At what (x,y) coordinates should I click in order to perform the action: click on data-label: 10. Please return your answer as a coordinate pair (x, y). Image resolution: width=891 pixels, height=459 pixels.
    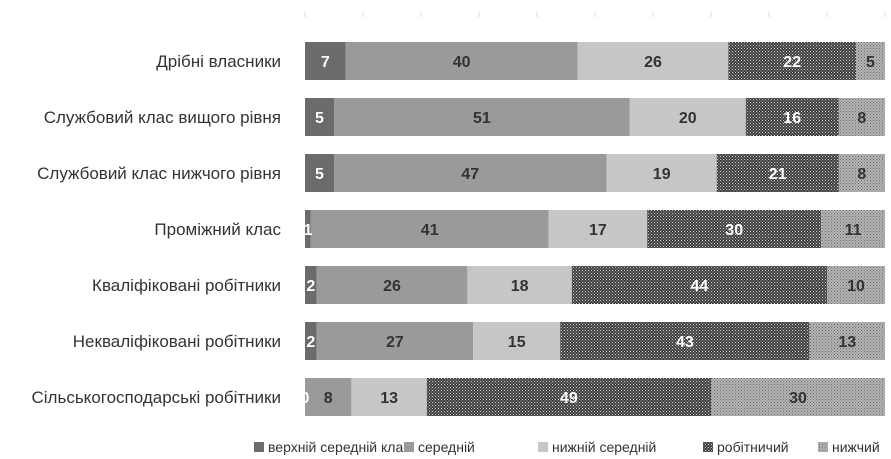
    Looking at the image, I should click on (856, 286).